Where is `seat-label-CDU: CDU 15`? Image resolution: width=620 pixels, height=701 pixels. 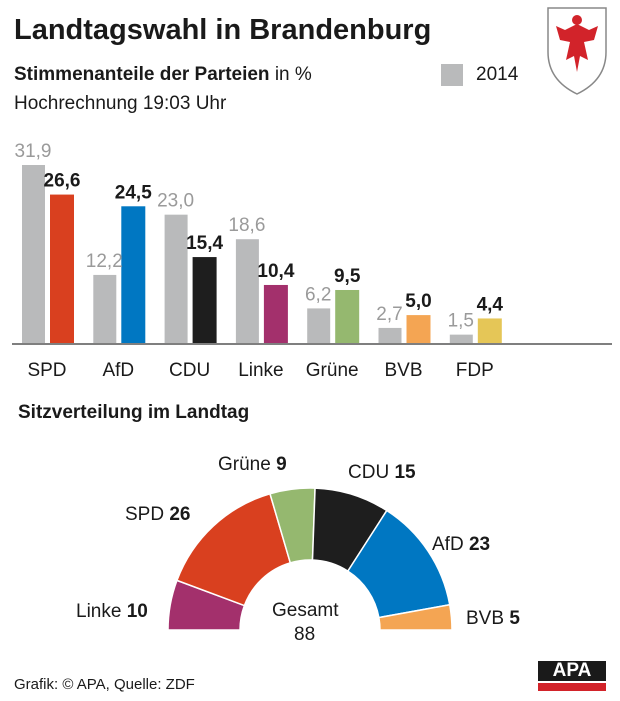 seat-label-CDU: CDU 15 is located at coordinates (382, 472).